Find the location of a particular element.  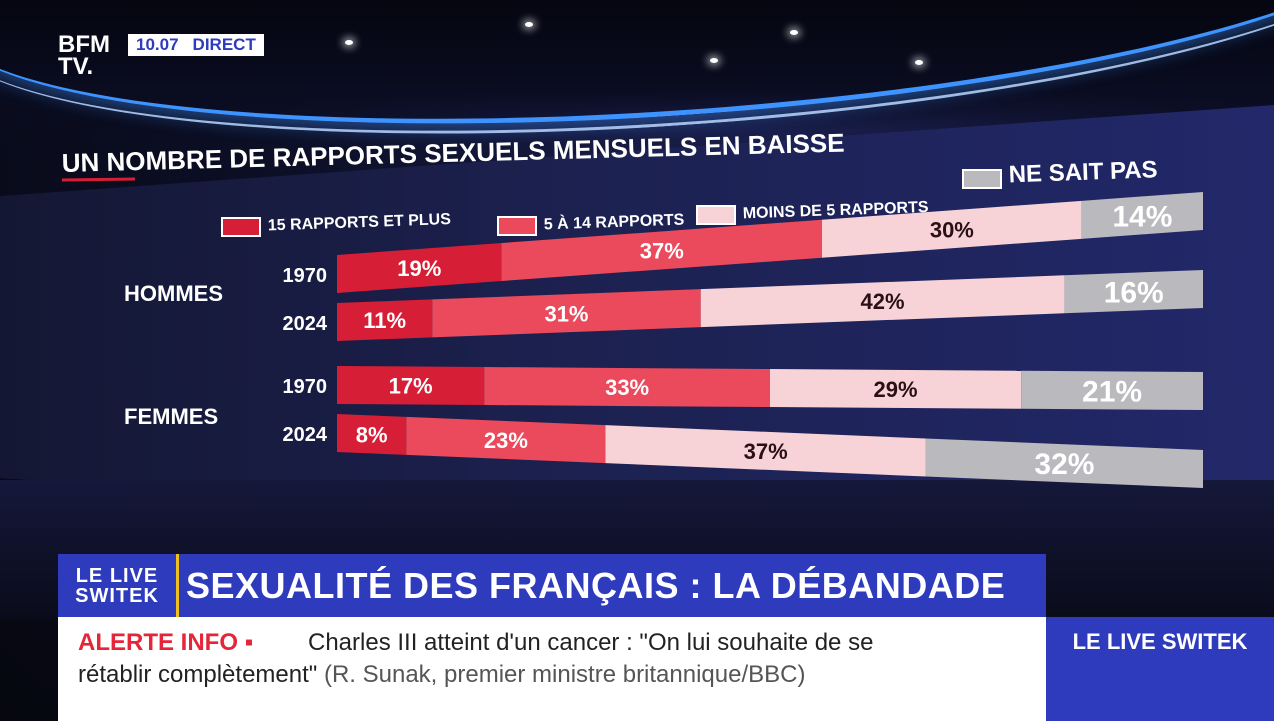

data-label: 32% is located at coordinates (1064, 464).